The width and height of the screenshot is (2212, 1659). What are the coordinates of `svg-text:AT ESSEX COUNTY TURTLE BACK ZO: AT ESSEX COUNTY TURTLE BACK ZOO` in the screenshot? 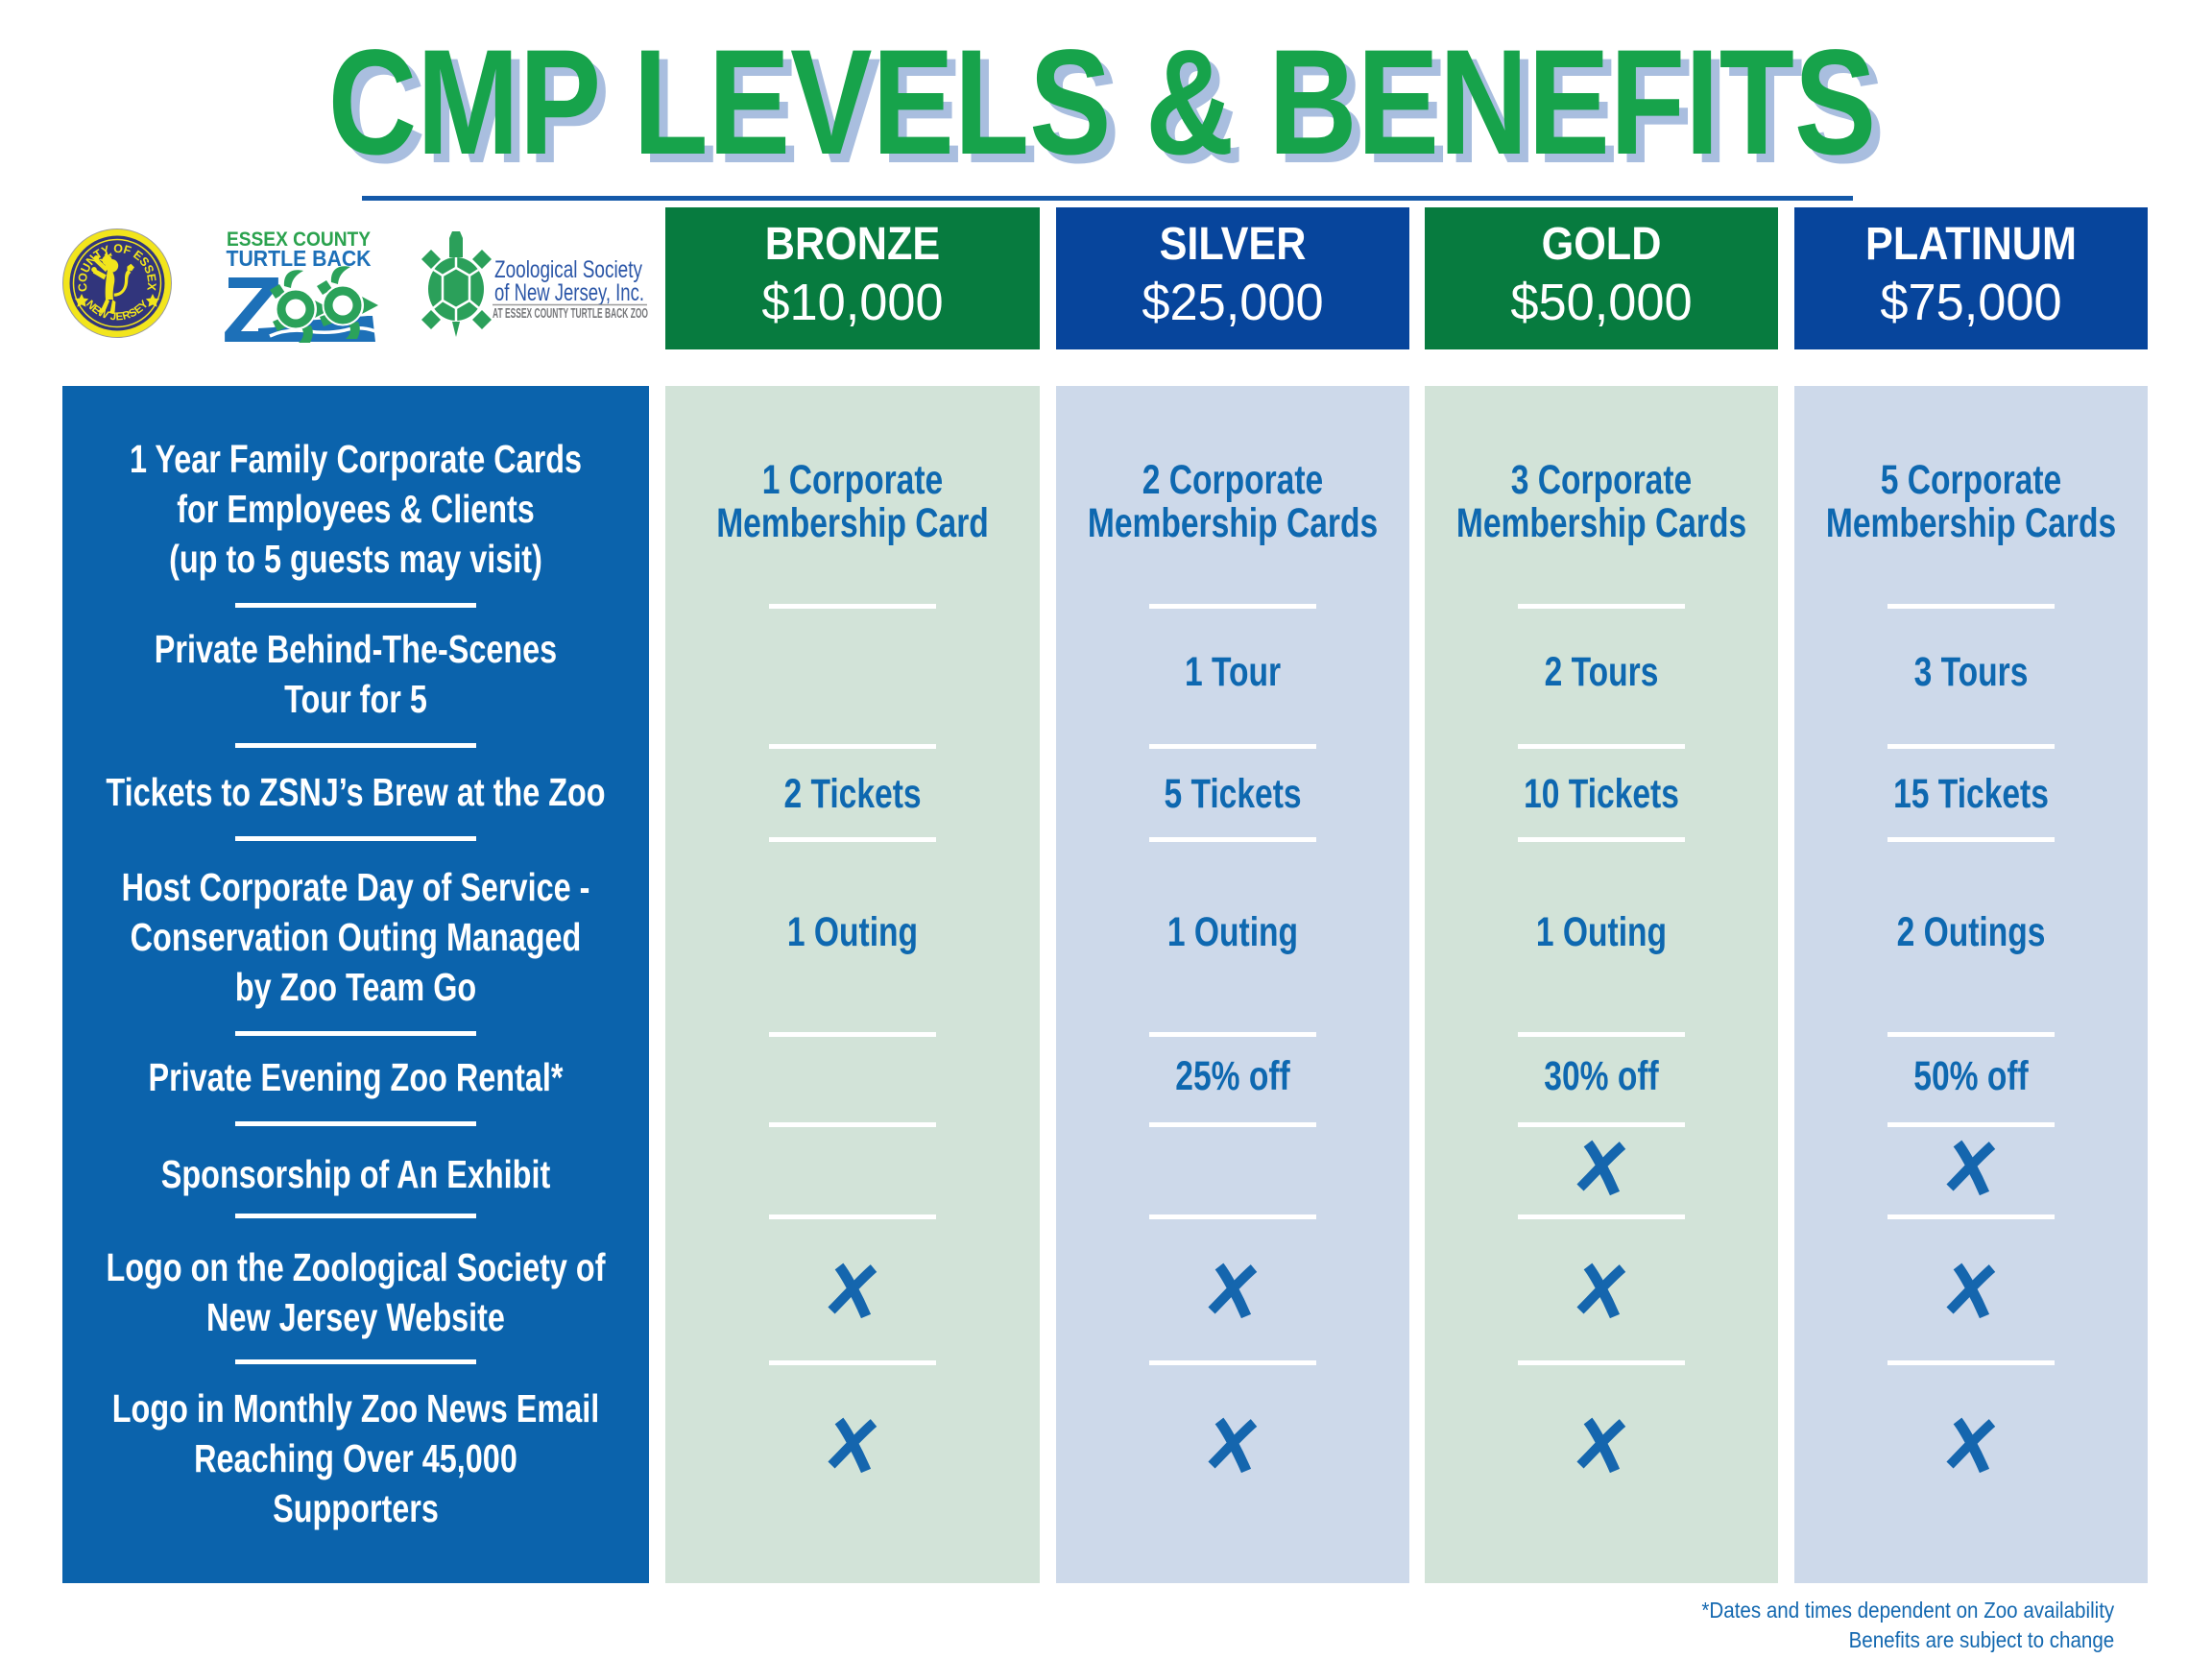 It's located at (570, 314).